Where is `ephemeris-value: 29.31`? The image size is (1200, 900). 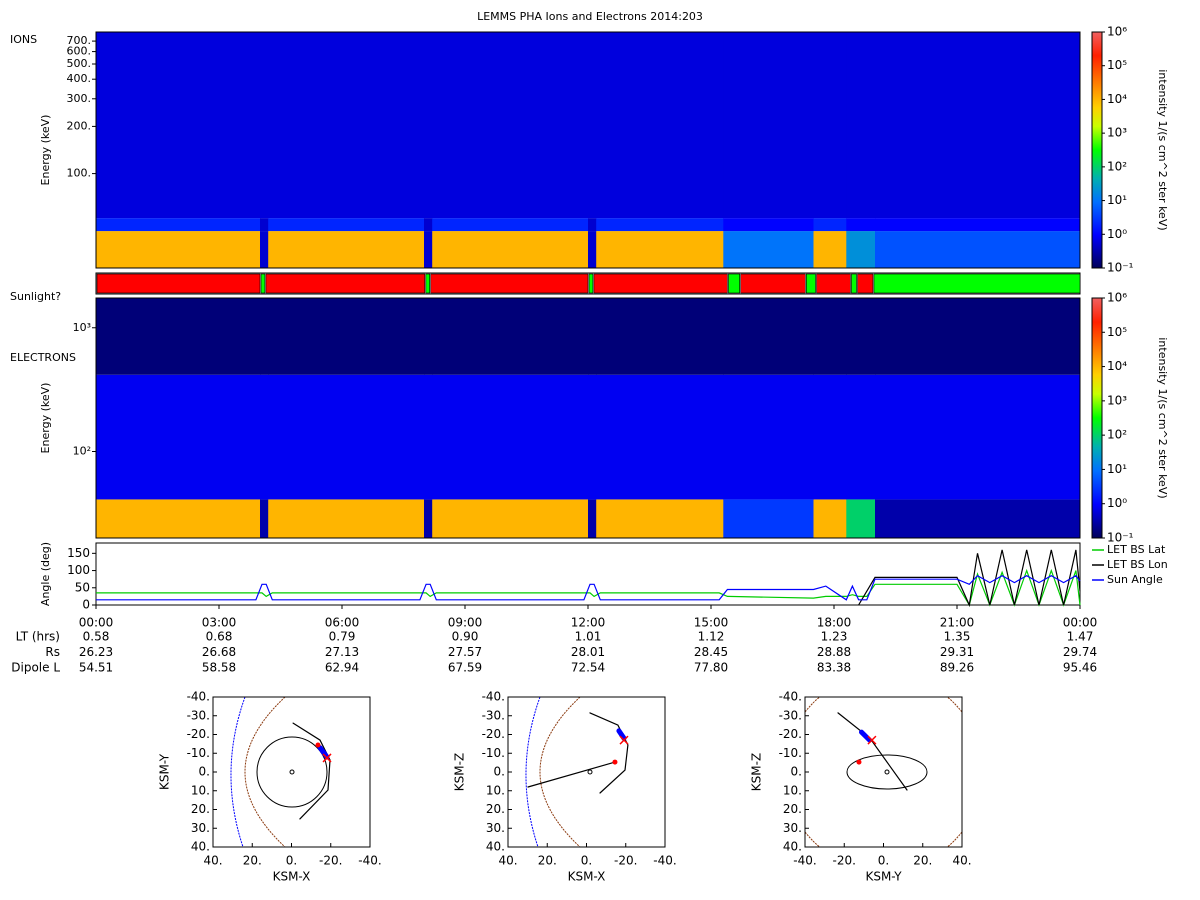
ephemeris-value: 29.31 is located at coordinates (957, 652).